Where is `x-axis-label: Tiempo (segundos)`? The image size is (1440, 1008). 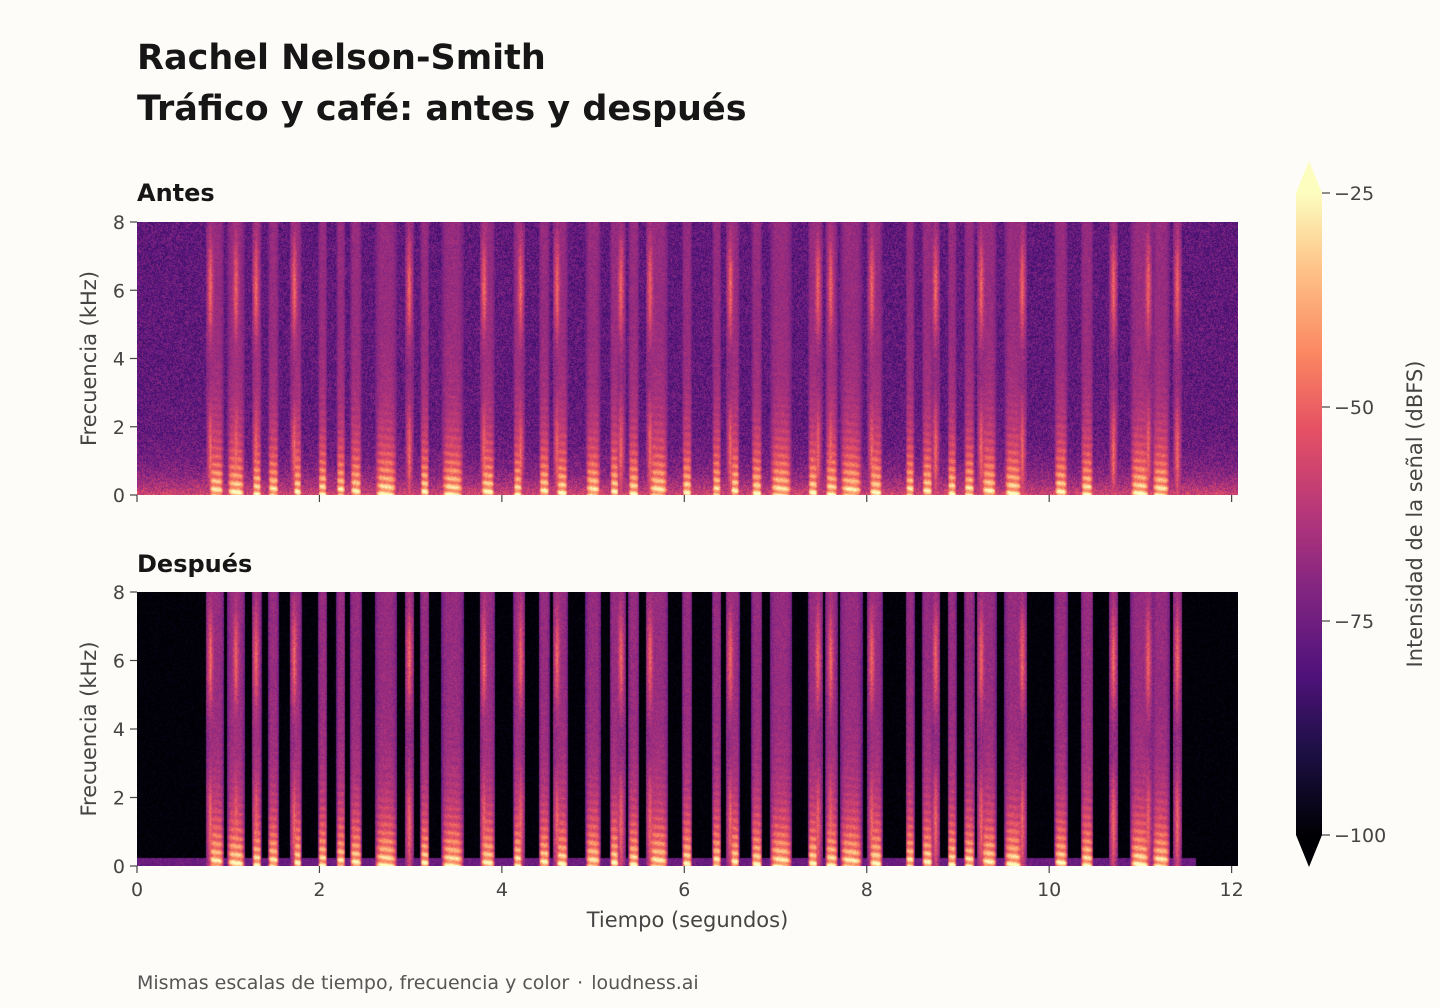
x-axis-label: Tiempo (segundos) is located at coordinates (687, 920).